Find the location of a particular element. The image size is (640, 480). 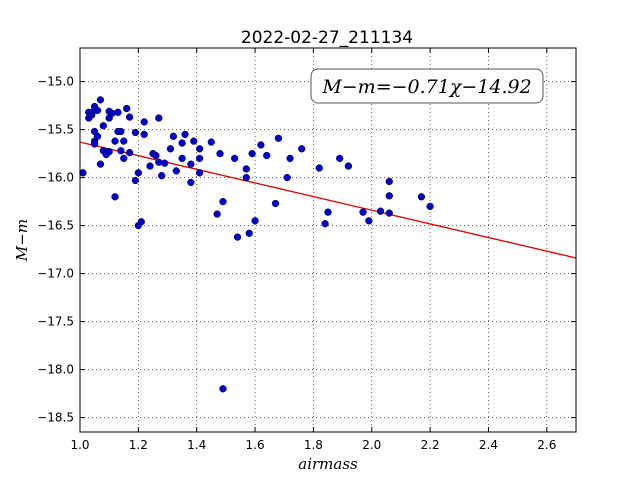

x-tick-label: 2.0 is located at coordinates (371, 445).